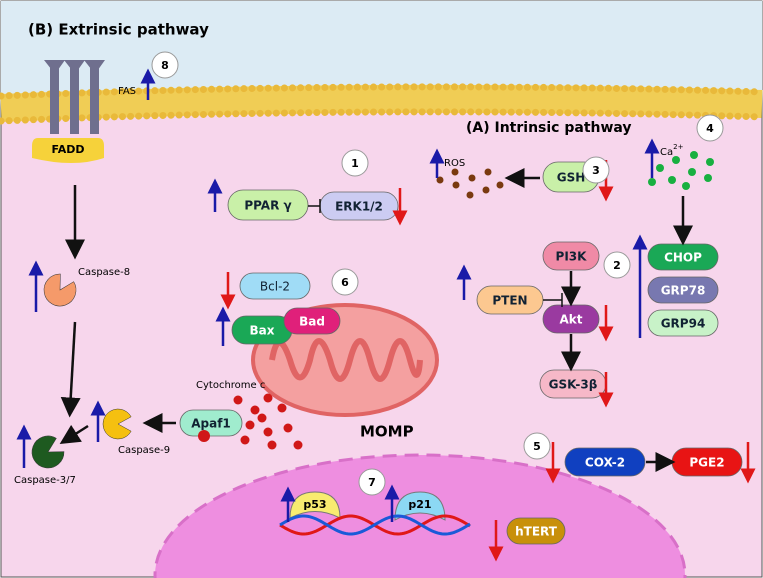  I want to click on fas-receptor, so click(74, 97).